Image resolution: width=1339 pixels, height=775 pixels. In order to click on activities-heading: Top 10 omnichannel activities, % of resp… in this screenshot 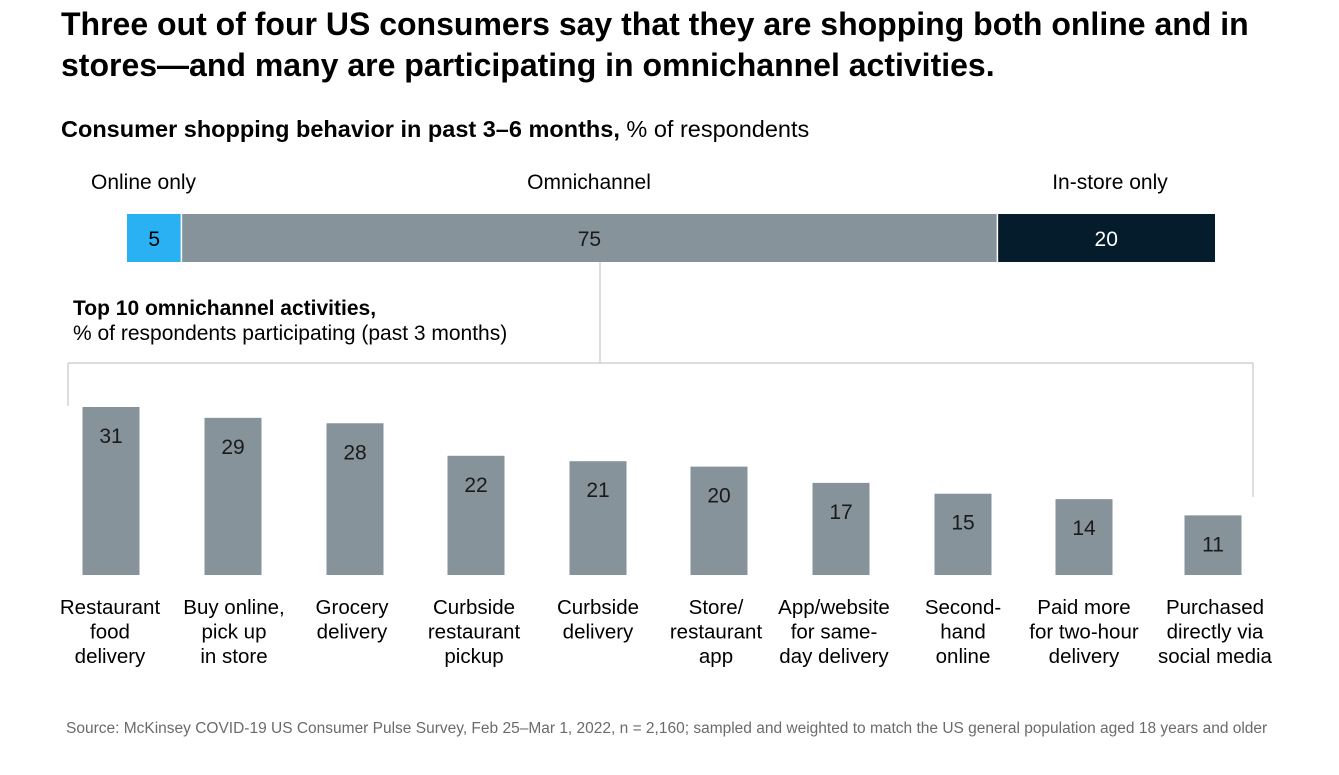, I will do `click(290, 321)`.